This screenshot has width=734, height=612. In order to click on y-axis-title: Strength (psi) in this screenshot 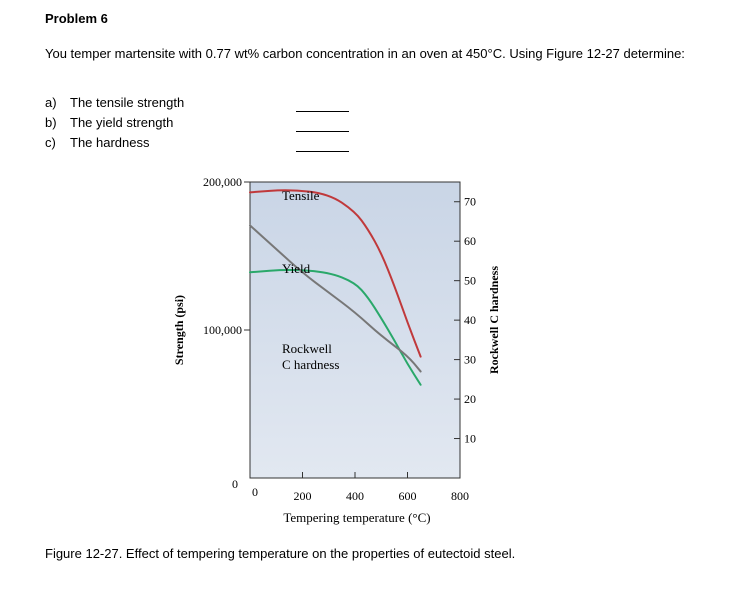, I will do `click(179, 330)`.